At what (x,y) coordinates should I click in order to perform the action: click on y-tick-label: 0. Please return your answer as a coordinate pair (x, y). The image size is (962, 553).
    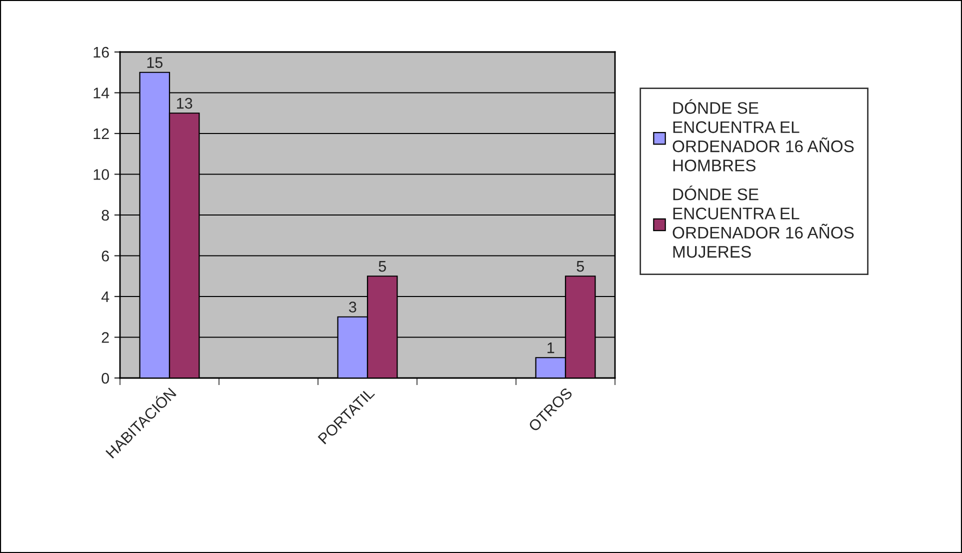
    Looking at the image, I should click on (105, 378).